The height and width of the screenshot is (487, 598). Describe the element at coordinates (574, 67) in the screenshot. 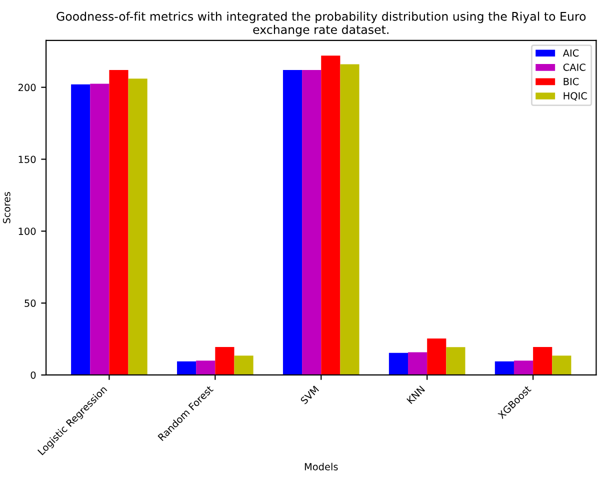

I see `legend-label: CAIC` at that location.